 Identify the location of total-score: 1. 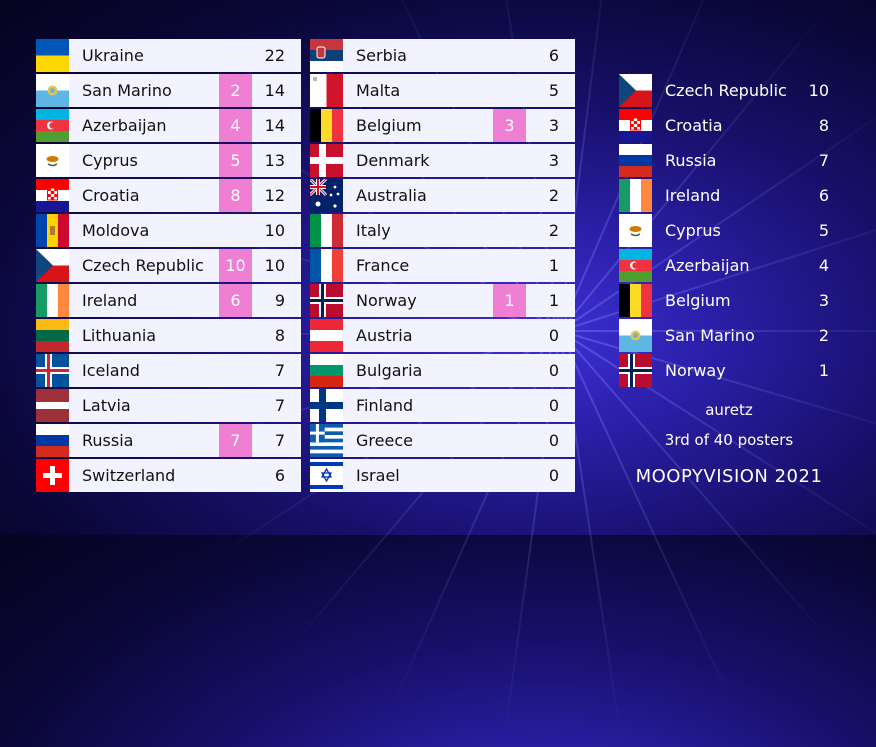
(553, 265).